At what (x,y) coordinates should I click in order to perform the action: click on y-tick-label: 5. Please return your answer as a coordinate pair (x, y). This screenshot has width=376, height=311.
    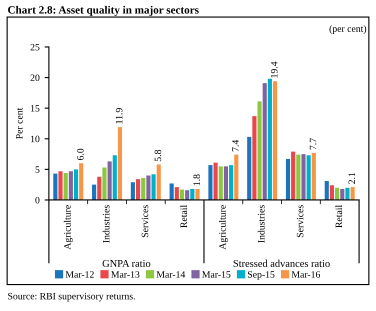
    Looking at the image, I should click on (38, 169).